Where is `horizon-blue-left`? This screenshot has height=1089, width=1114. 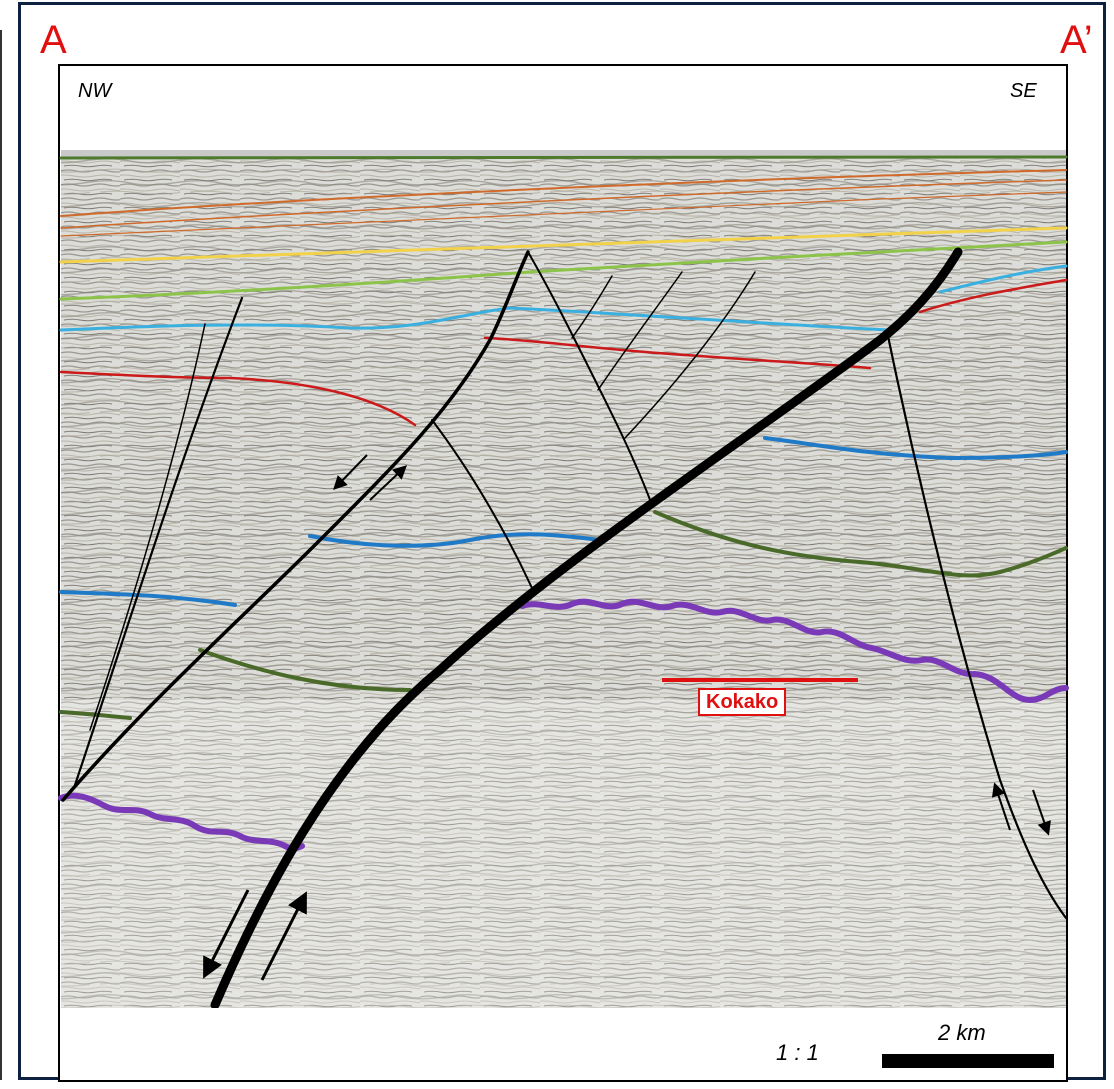 horizon-blue-left is located at coordinates (148, 598).